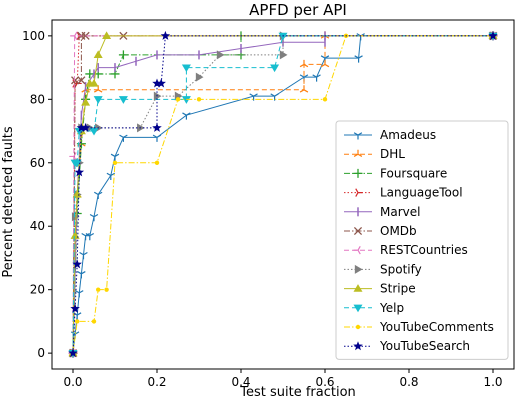  What do you see at coordinates (37, 290) in the screenshot?
I see `y-tick-label: 20` at bounding box center [37, 290].